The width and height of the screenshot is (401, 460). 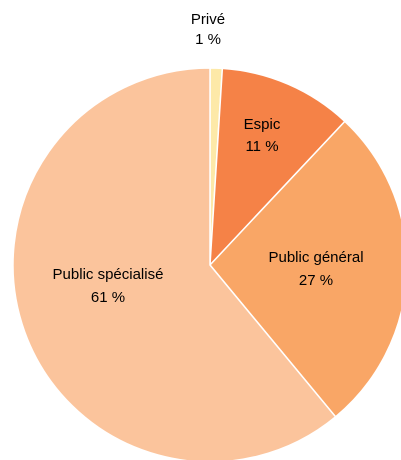 What do you see at coordinates (208, 19) in the screenshot?
I see `slice-label-prive: Privé` at bounding box center [208, 19].